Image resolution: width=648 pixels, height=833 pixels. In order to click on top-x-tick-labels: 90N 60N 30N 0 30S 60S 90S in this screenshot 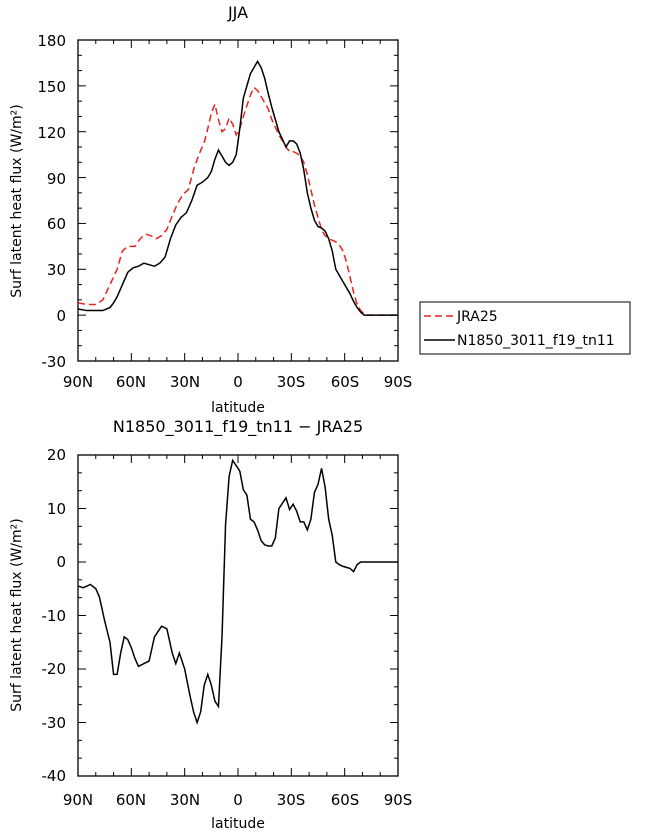, I will do `click(237, 382)`.